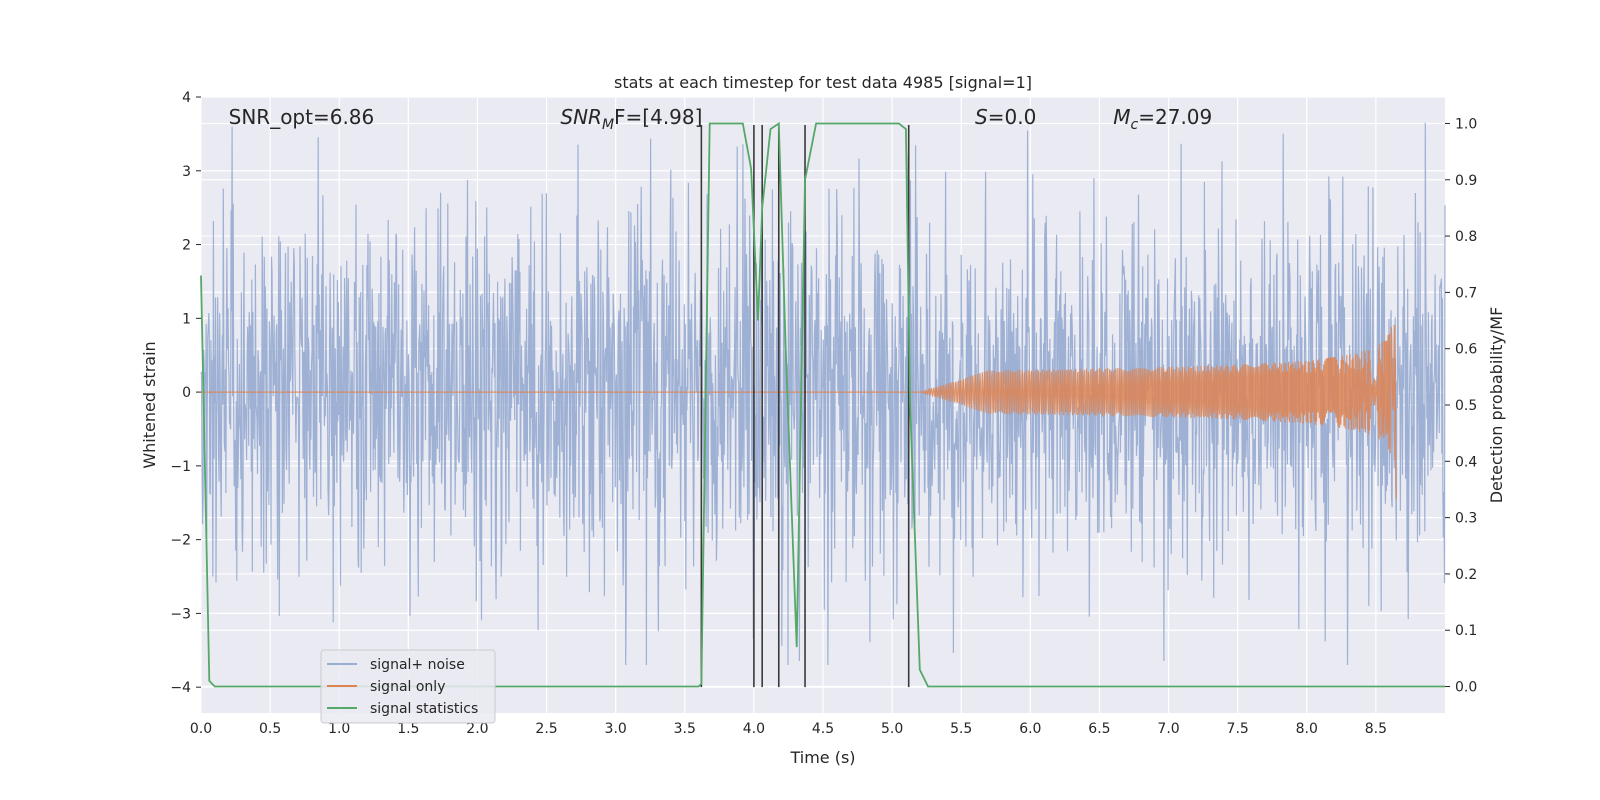 The width and height of the screenshot is (1600, 800). What do you see at coordinates (721, 119) in the screenshot?
I see `annotations: SNR_opt=6.86 SNRMF=[4.98] S=0.0 Mc=27.09` at bounding box center [721, 119].